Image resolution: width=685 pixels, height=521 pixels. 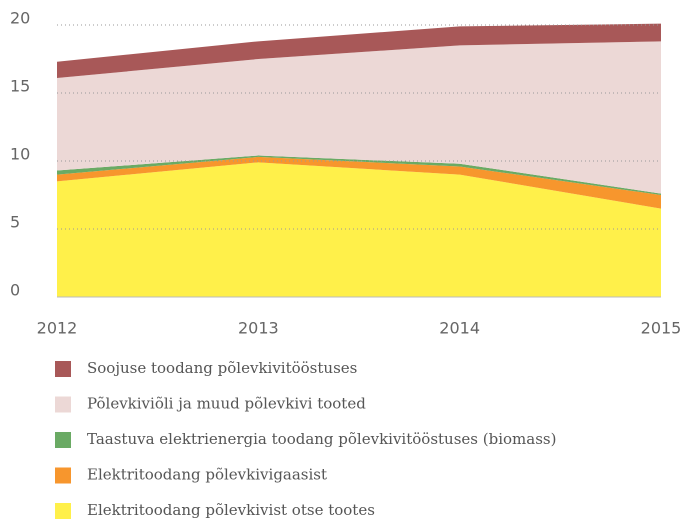 What do you see at coordinates (226, 404) in the screenshot?
I see `legend-label: Põlevkiviõli ja muud põlevkivi tooted` at bounding box center [226, 404].